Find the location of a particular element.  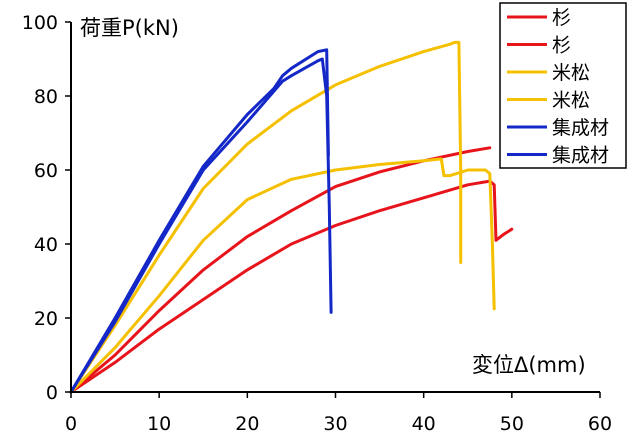

y-axis-title: 荷重P(kN) is located at coordinates (129, 28).